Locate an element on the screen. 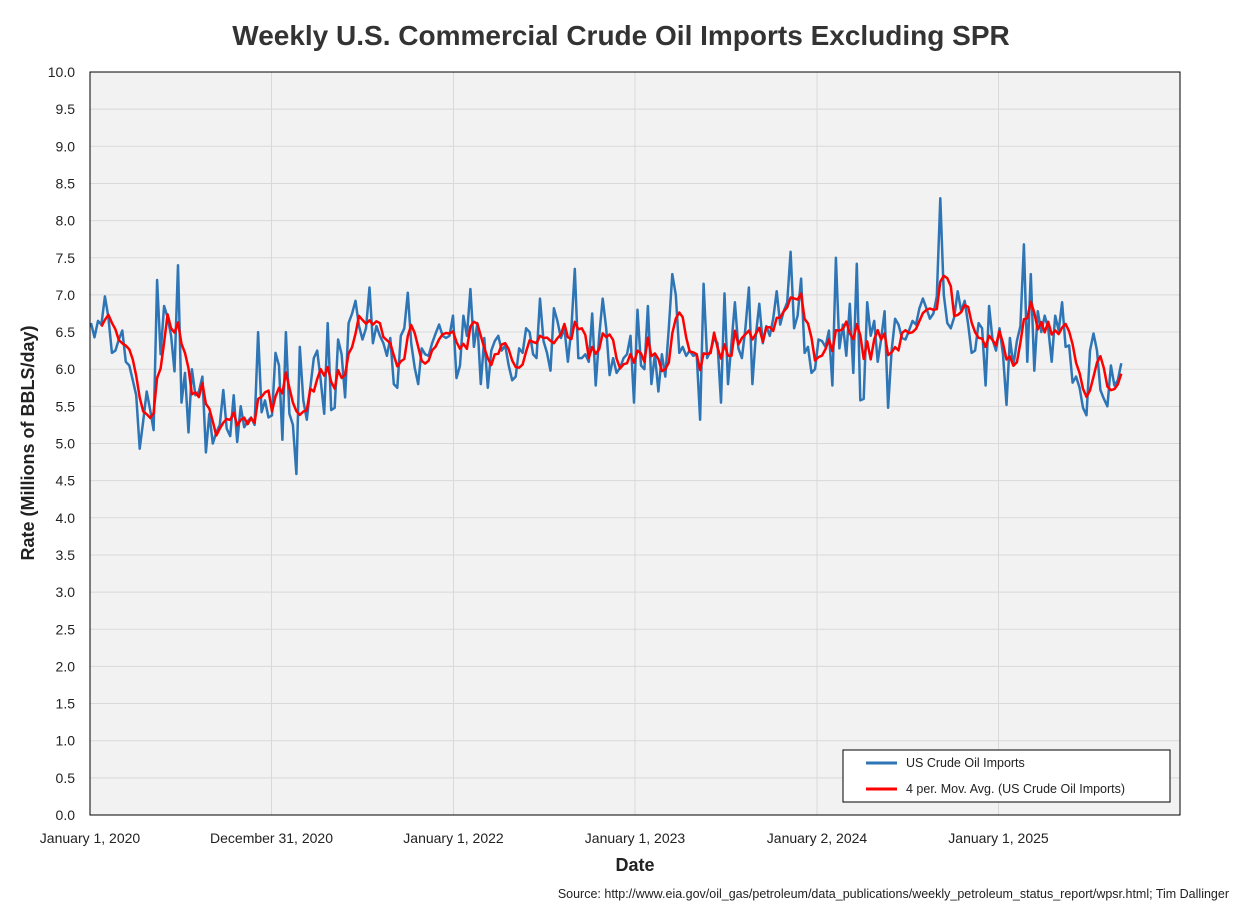  x-tick-label: January 1, 2025 is located at coordinates (998, 838).